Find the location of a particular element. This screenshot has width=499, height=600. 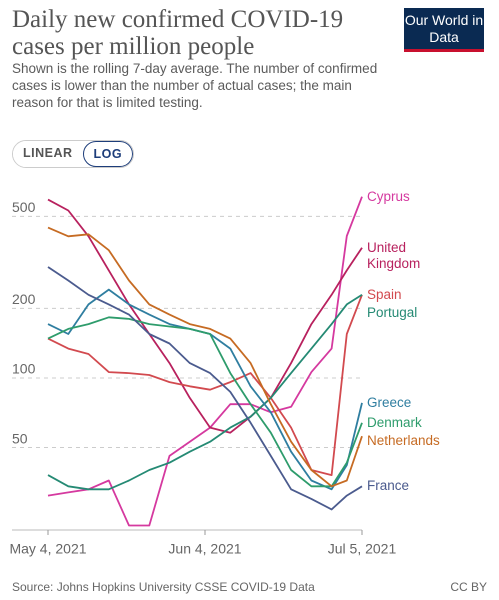

legend-label: Portugal is located at coordinates (392, 312).